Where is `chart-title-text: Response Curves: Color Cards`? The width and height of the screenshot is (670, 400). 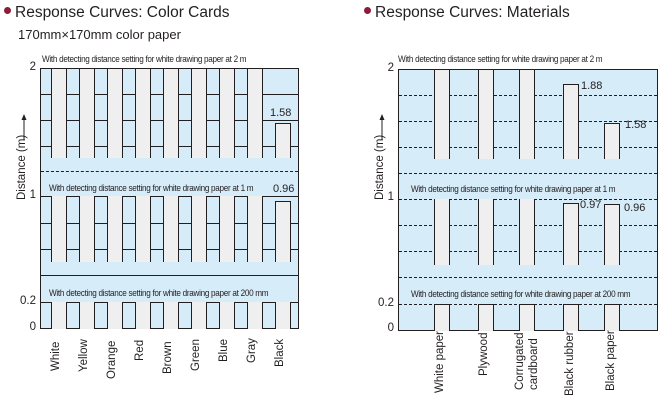
chart-title-text: Response Curves: Color Cards is located at coordinates (122, 12).